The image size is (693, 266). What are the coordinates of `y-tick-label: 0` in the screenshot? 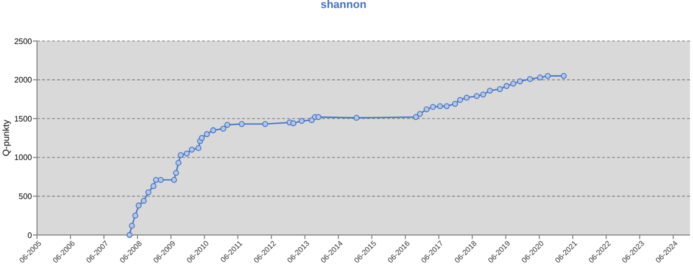 It's located at (30, 235).